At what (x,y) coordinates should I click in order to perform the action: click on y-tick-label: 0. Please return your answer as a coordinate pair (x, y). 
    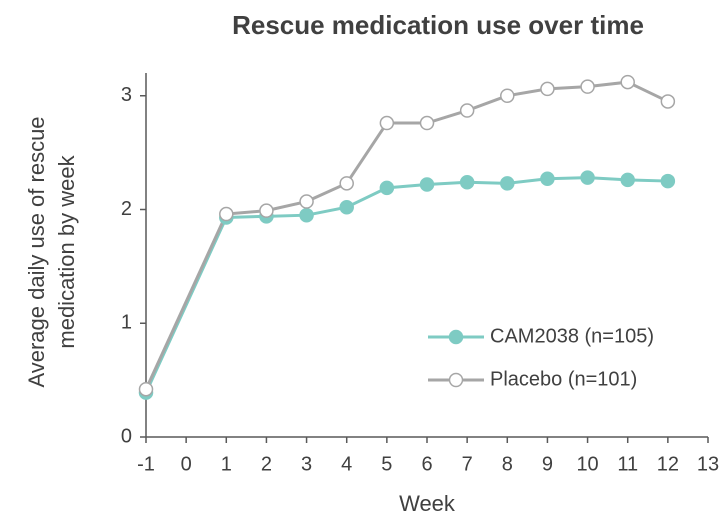
    Looking at the image, I should click on (126, 436).